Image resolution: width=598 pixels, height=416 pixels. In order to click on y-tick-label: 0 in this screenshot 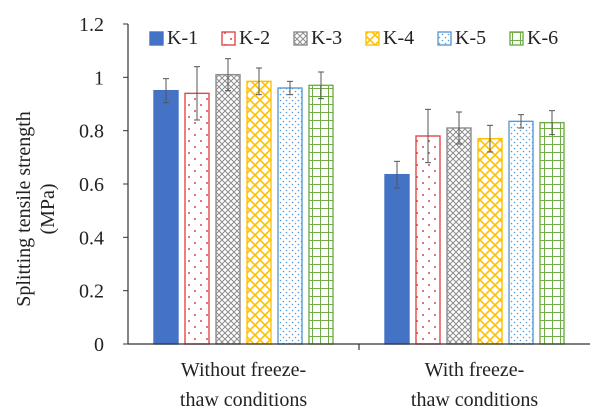, I will do `click(99, 345)`.